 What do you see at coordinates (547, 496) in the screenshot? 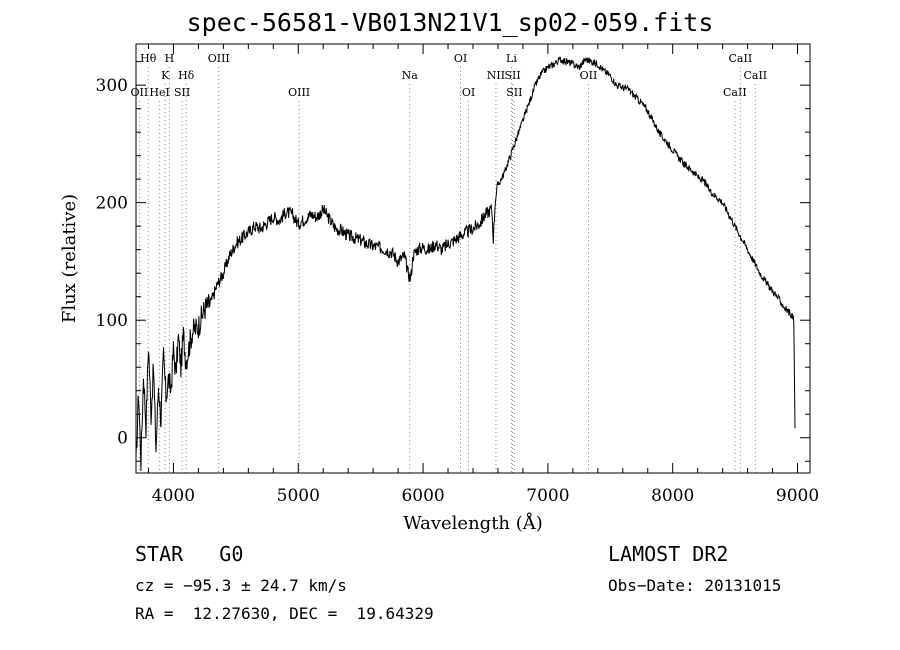
I see `x-tick-label: 7000` at bounding box center [547, 496].